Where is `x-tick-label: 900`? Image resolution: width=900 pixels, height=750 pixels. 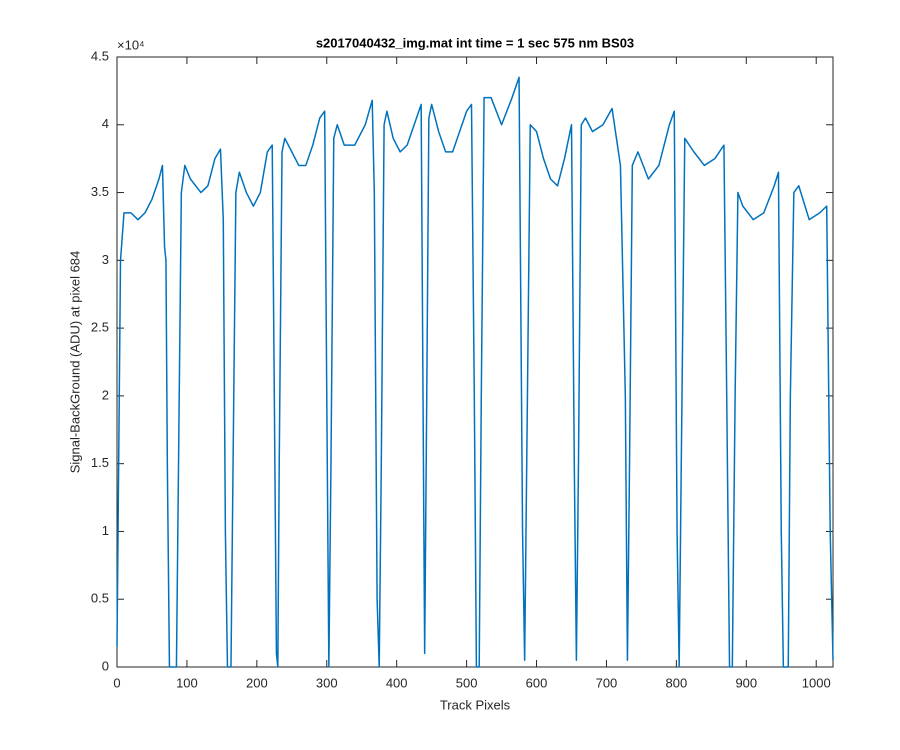
x-tick-label: 900 is located at coordinates (746, 682).